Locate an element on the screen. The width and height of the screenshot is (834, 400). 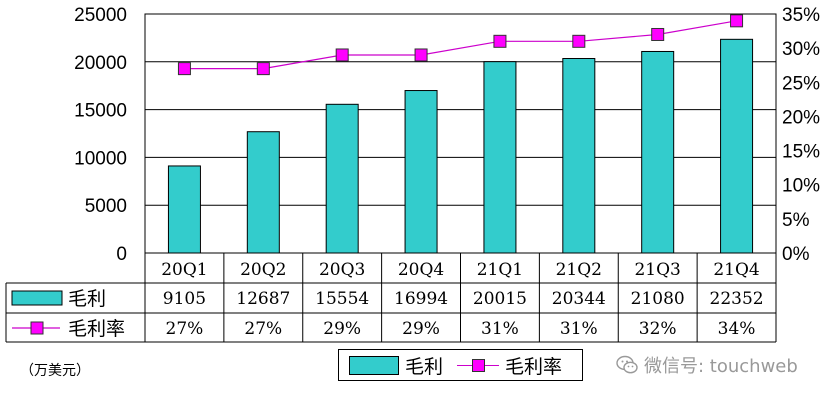
y-left-tick-label: 5000 is located at coordinates (106, 206).